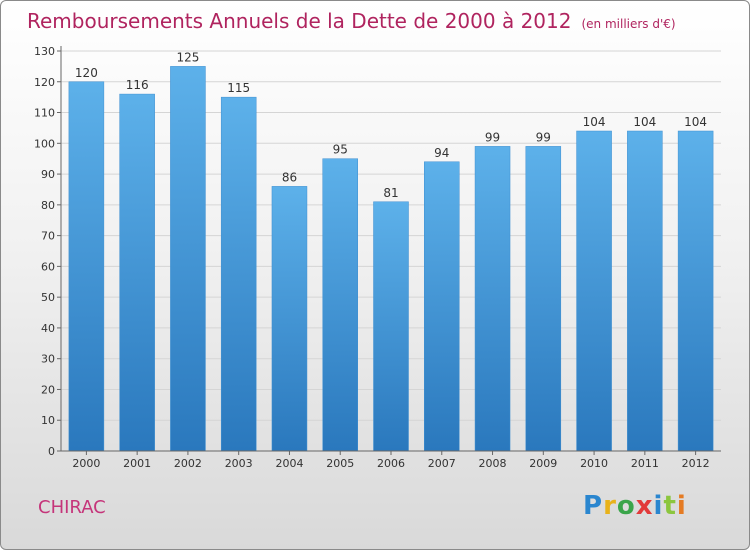 The image size is (750, 550). I want to click on bar-value-label: 116, so click(137, 85).